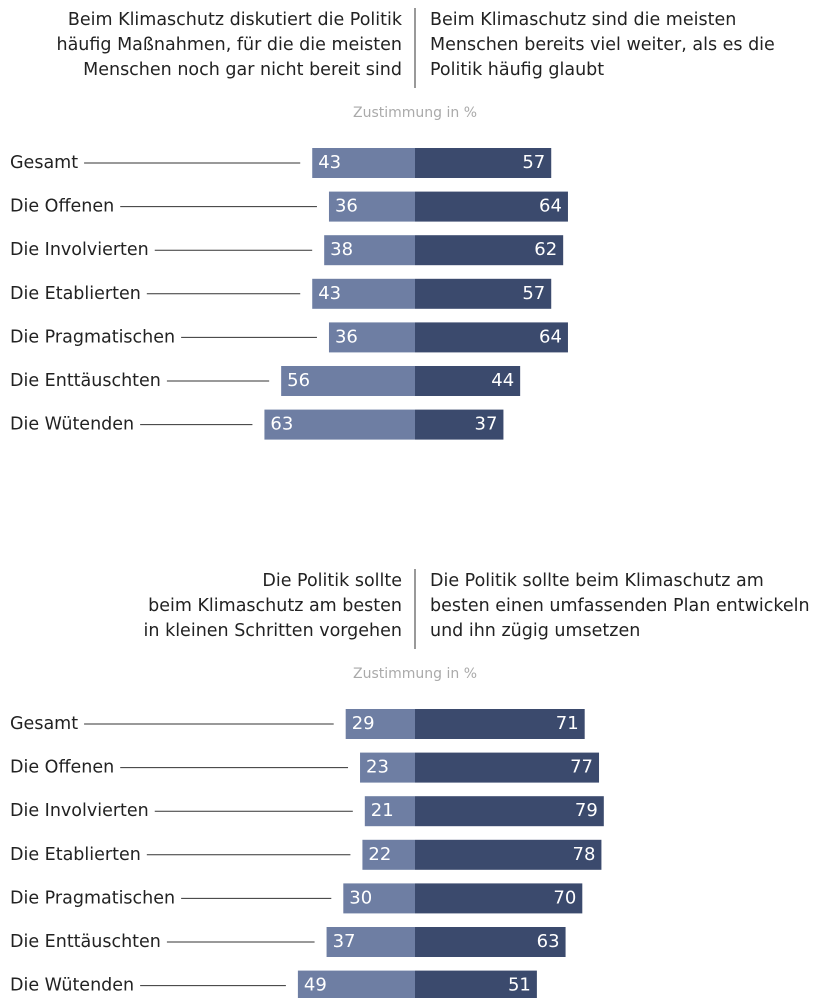  I want to click on value-label: 44, so click(502, 380).